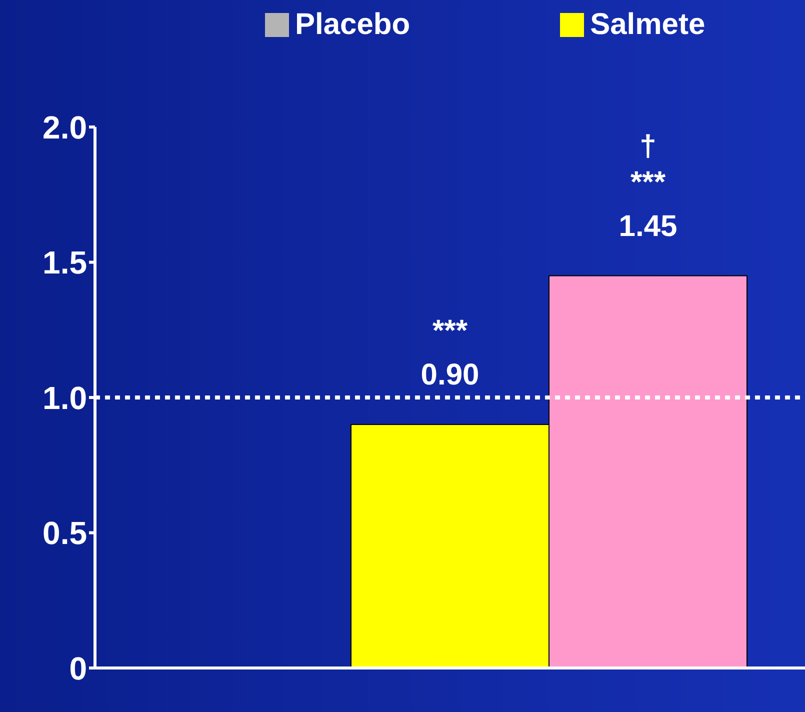 Image resolution: width=805 pixels, height=712 pixels. Describe the element at coordinates (64, 398) in the screenshot. I see `y-tick-label: 1.0` at that location.